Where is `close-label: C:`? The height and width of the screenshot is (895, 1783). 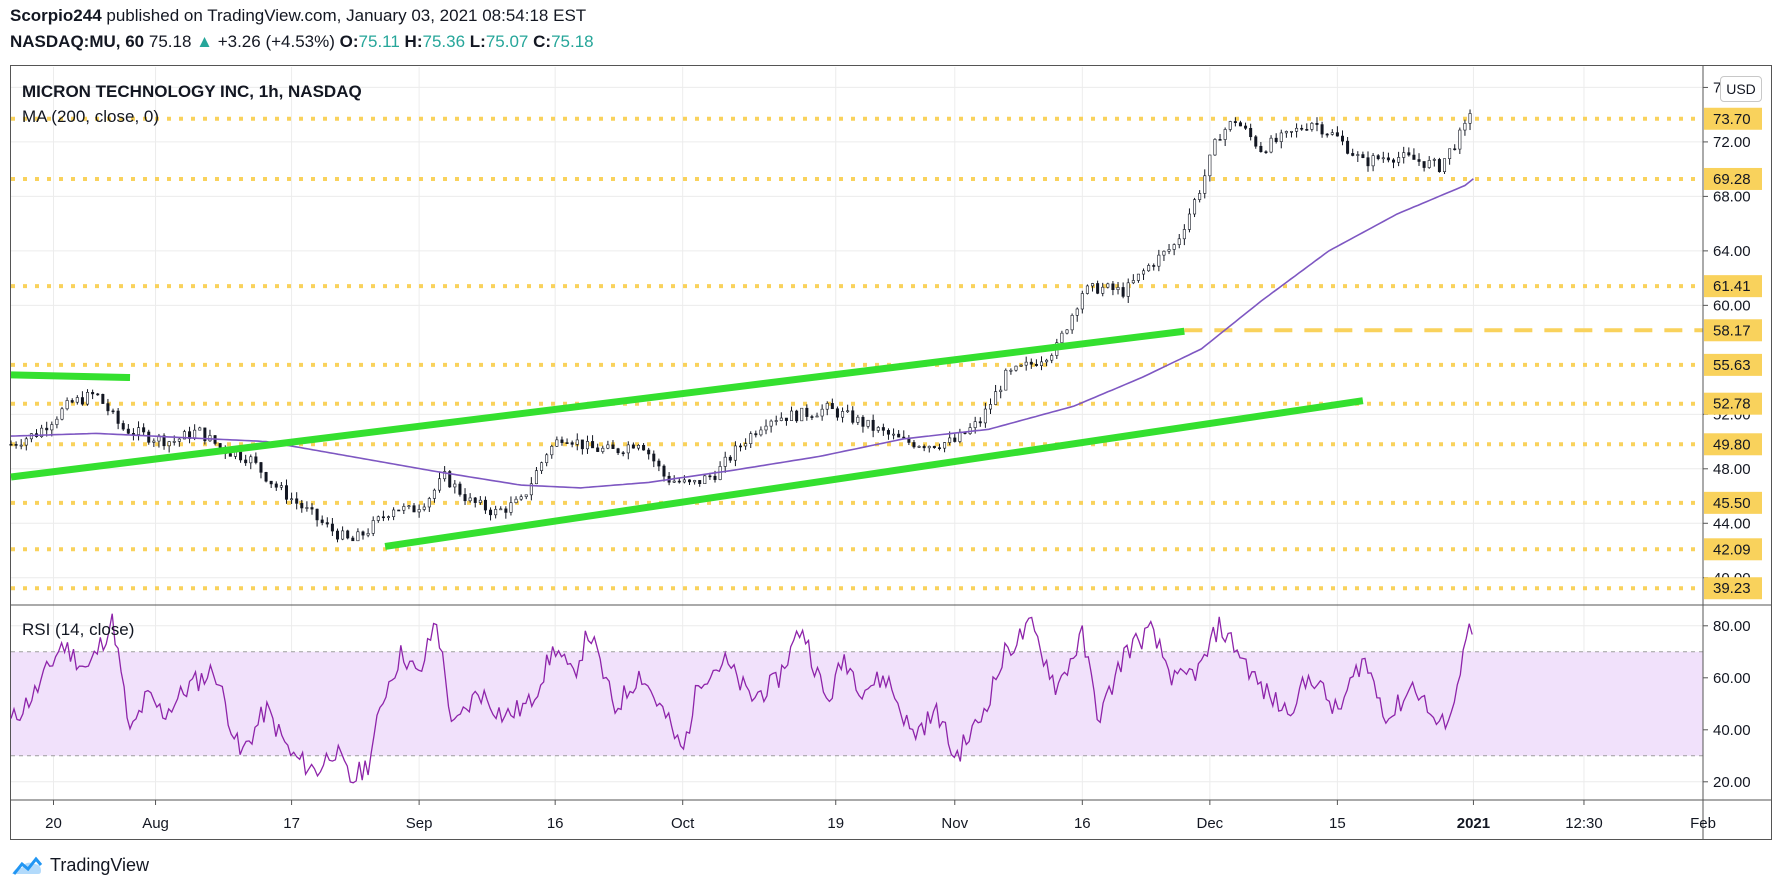
close-label: C: is located at coordinates (542, 41).